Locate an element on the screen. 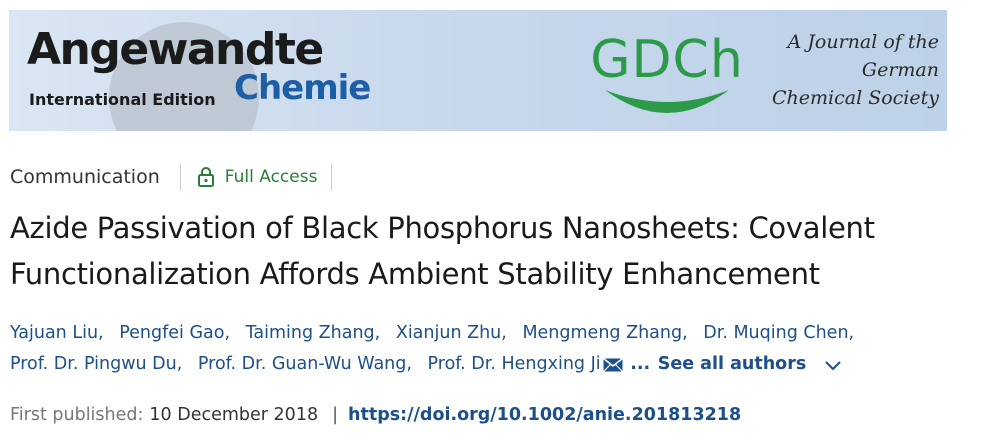  journal-logo-chemie: Chemie is located at coordinates (302, 88).